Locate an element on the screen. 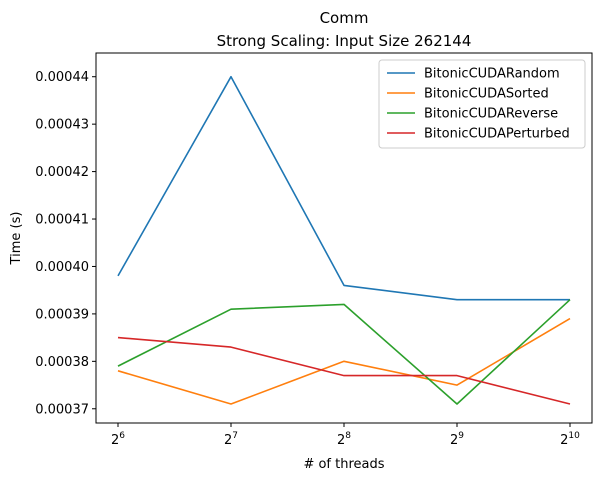 The image size is (602, 480). x-axis-ticks: 26 27 28 29 210 is located at coordinates (345, 435).